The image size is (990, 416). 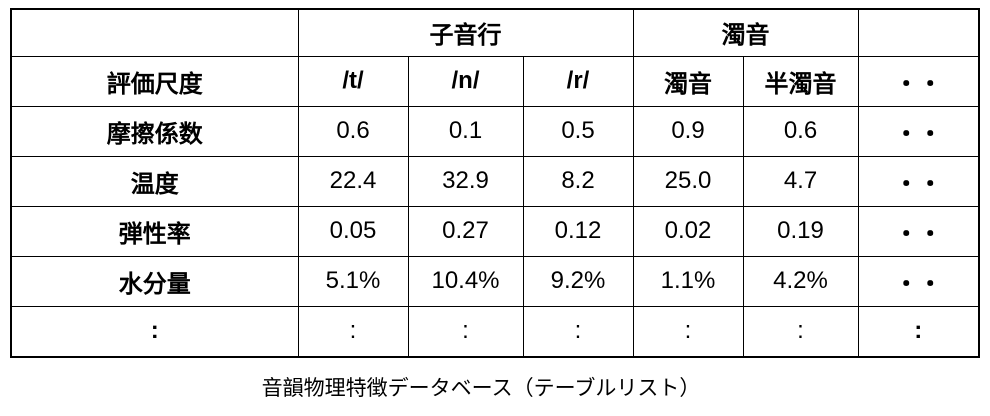 I want to click on row-label: 温度, so click(x=154, y=181).